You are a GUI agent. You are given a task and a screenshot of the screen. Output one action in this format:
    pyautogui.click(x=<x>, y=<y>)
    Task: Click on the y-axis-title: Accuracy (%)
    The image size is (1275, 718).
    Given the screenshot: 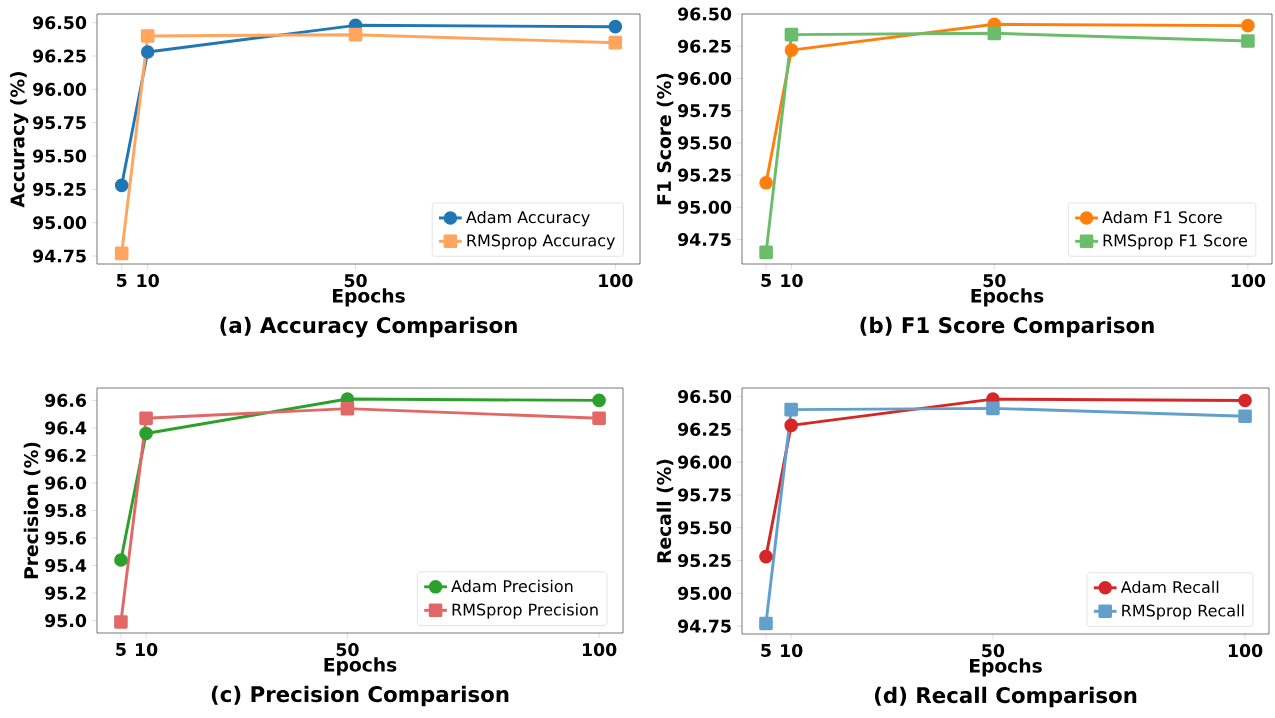 What is the action you would take?
    pyautogui.click(x=19, y=140)
    